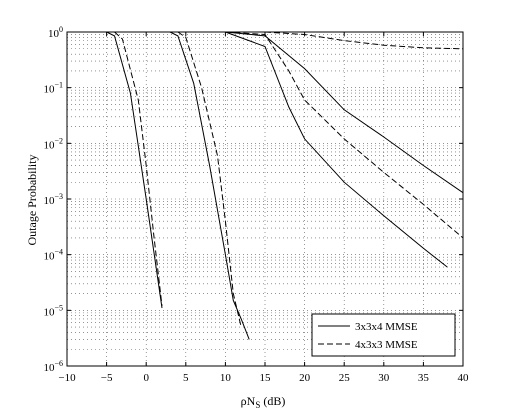  I want to click on x-tick-label: 35, so click(424, 378).